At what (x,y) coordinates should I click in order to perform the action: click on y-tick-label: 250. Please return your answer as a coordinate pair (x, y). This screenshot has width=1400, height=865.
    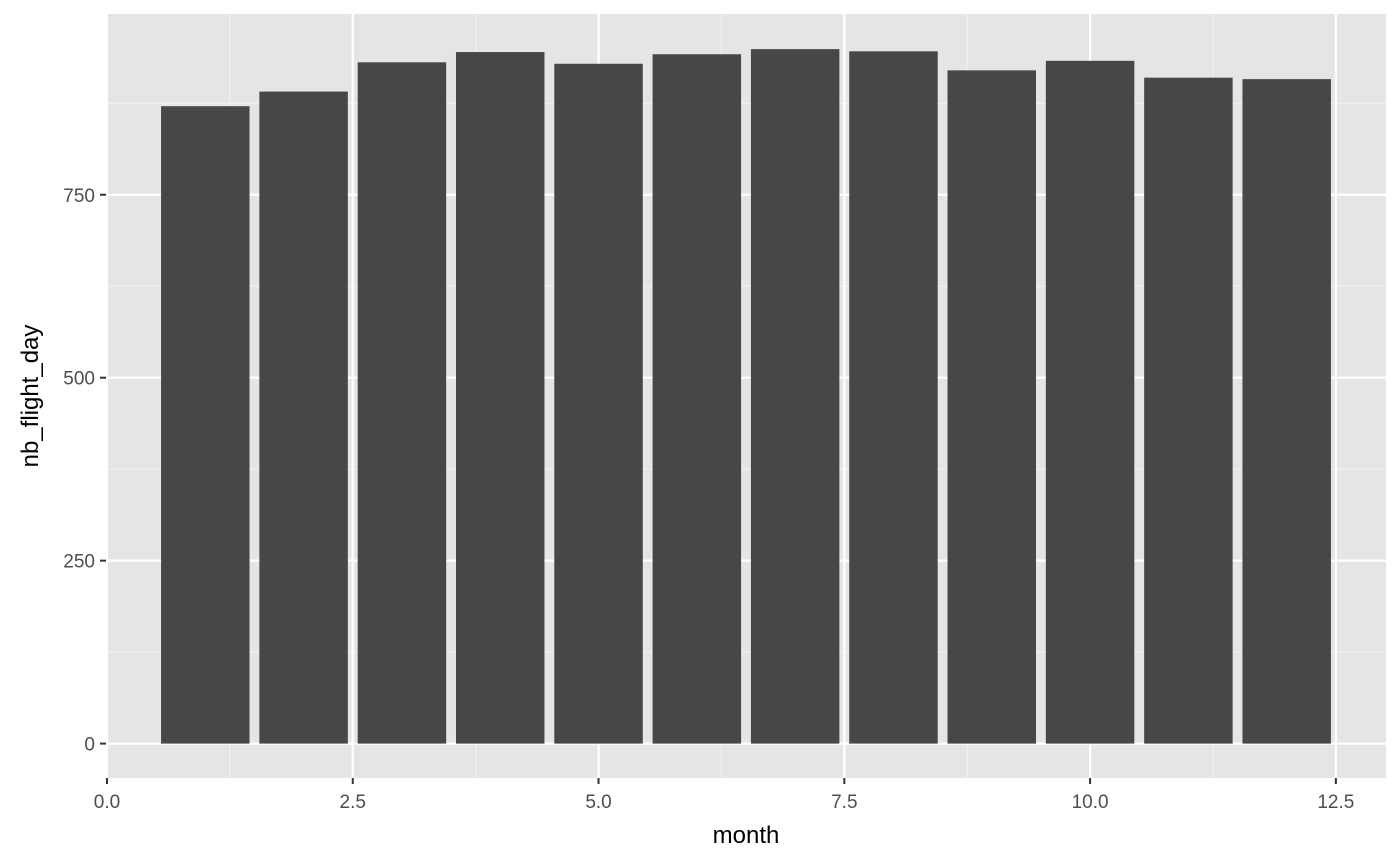
    Looking at the image, I should click on (79, 562).